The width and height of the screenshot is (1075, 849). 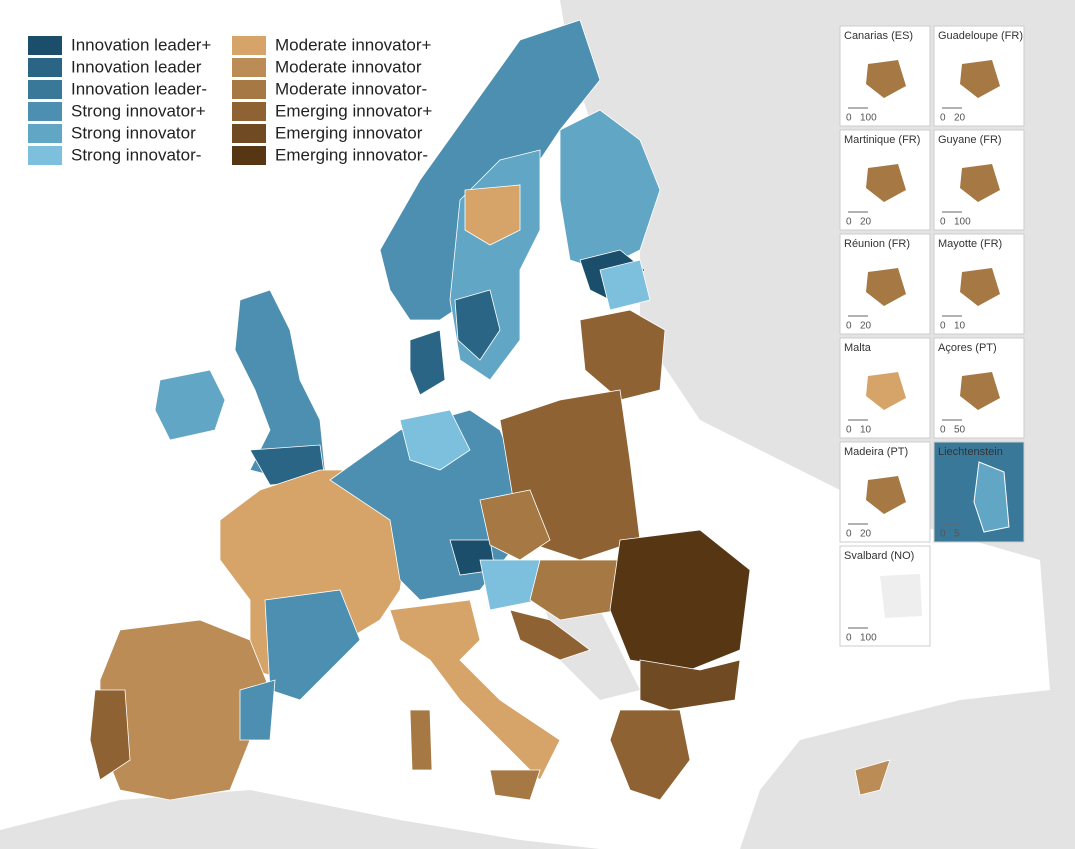 What do you see at coordinates (690, 685) in the screenshot?
I see `bulgaria` at bounding box center [690, 685].